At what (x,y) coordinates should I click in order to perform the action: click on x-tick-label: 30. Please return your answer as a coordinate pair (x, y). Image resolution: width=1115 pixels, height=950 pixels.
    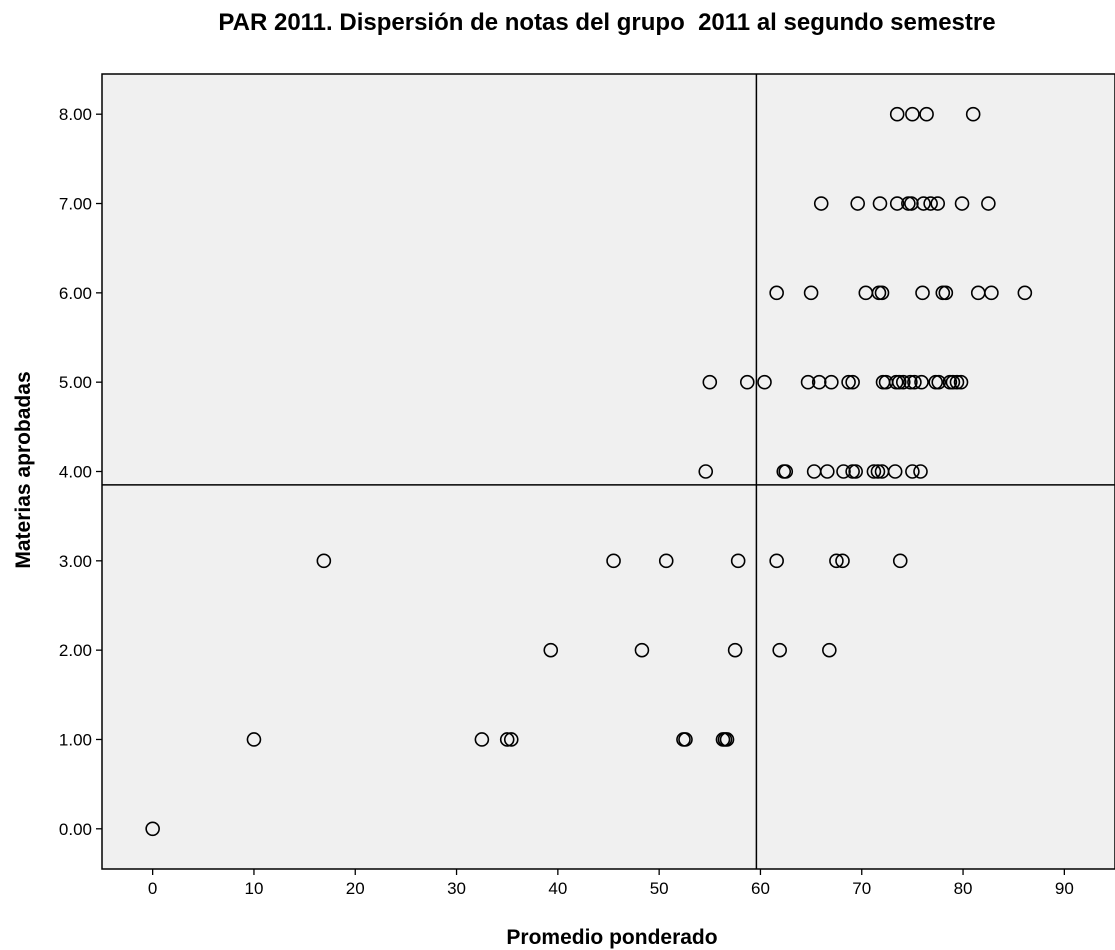
    Looking at the image, I should click on (456, 888).